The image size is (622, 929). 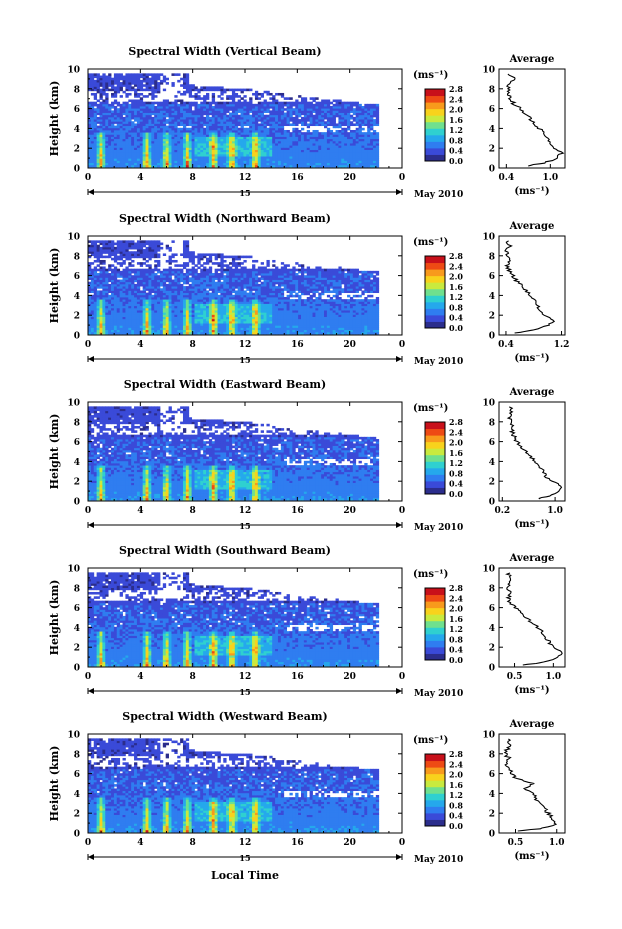 I want to click on average-y-tick-label: 0, so click(x=492, y=170).